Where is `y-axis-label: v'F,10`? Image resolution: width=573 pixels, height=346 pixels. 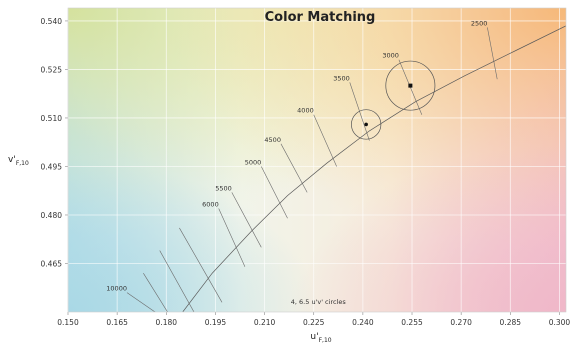
y-axis-label: v'F,10 is located at coordinates (18, 161).